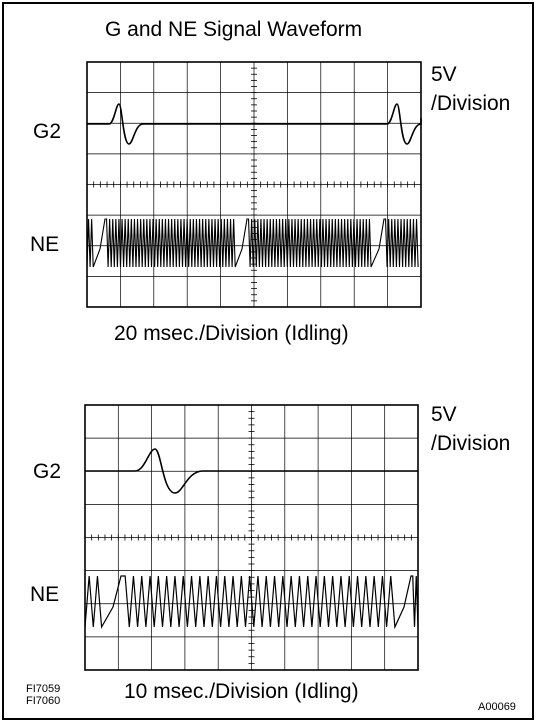 Image resolution: width=539 pixels, height=726 pixels. Describe the element at coordinates (47, 471) in the screenshot. I see `g2-channel-label-bottom: G2` at that location.